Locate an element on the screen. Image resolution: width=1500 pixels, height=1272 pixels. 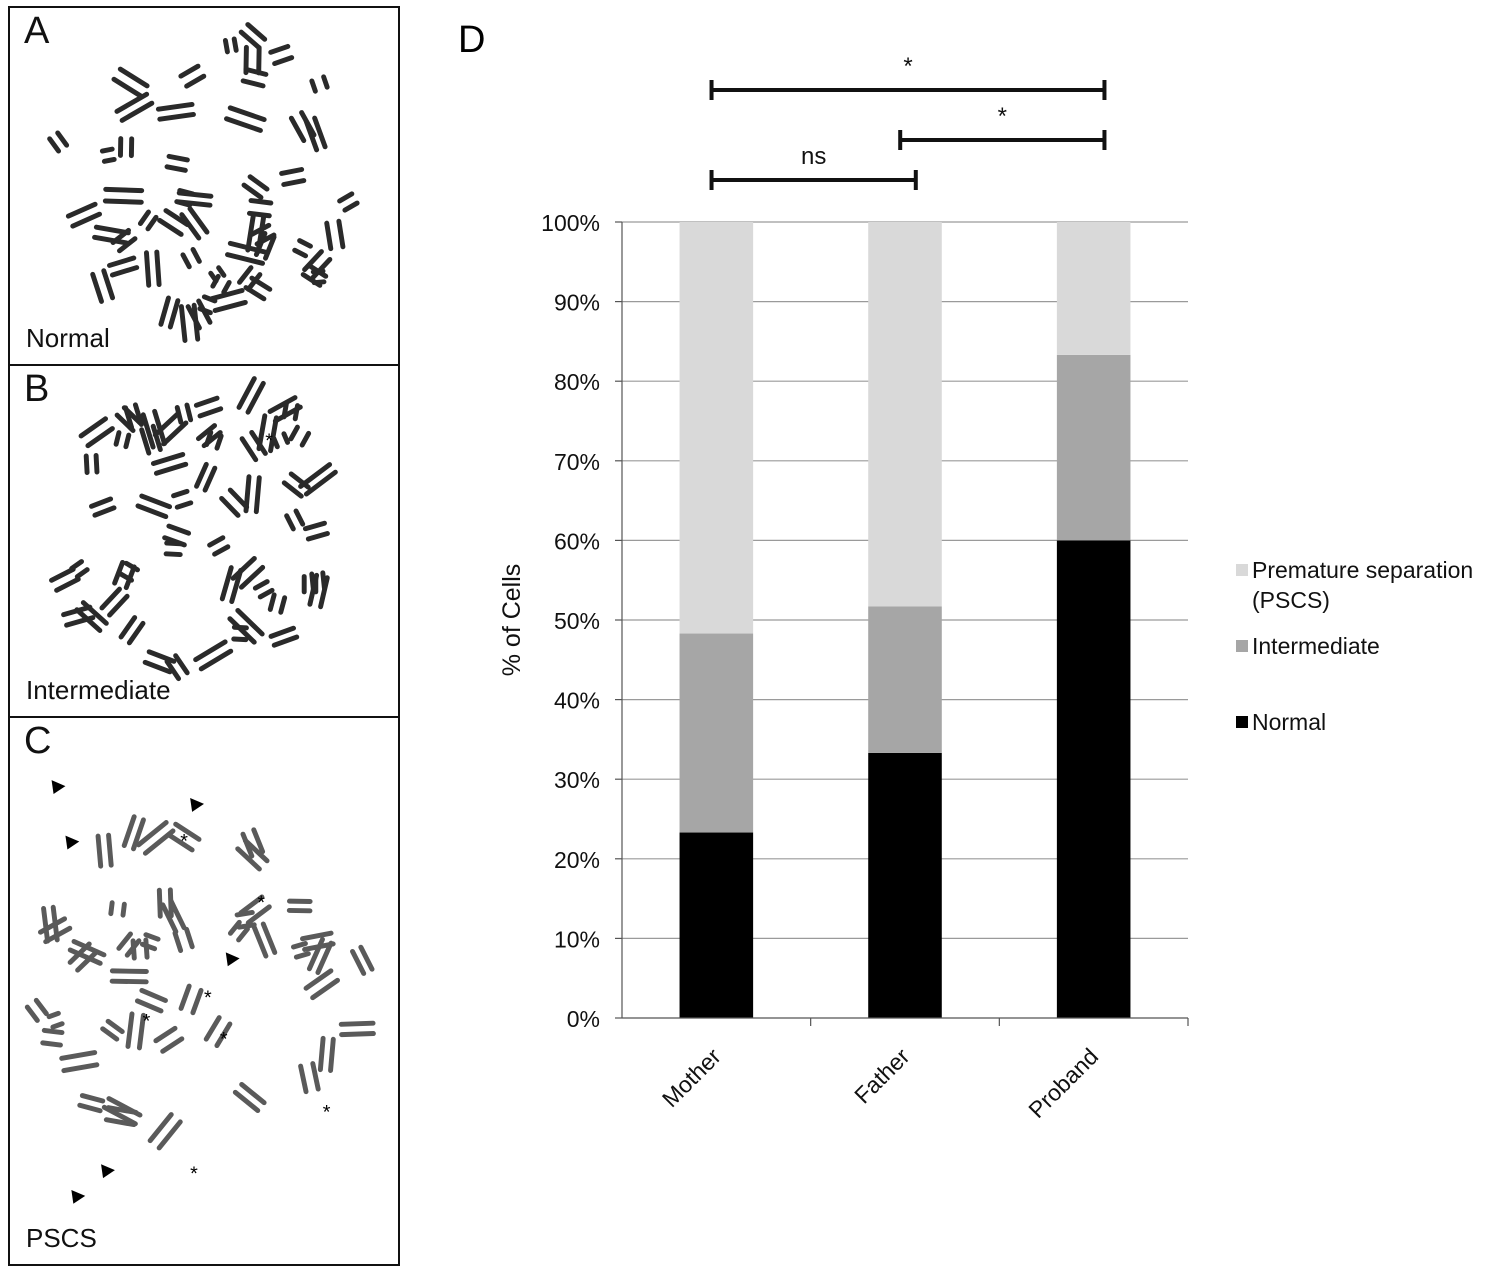
legend-label: (PSCS) is located at coordinates (1291, 600).